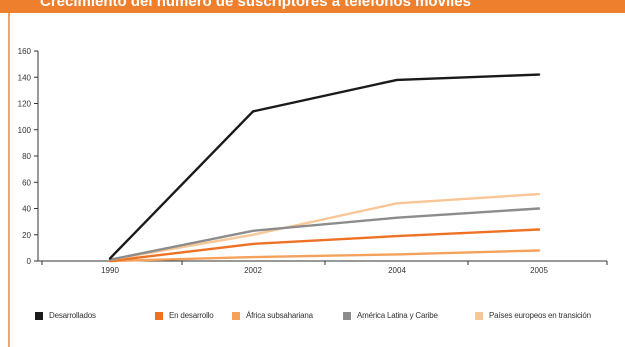  I want to click on legend-label: África subsahariana, so click(279, 315).